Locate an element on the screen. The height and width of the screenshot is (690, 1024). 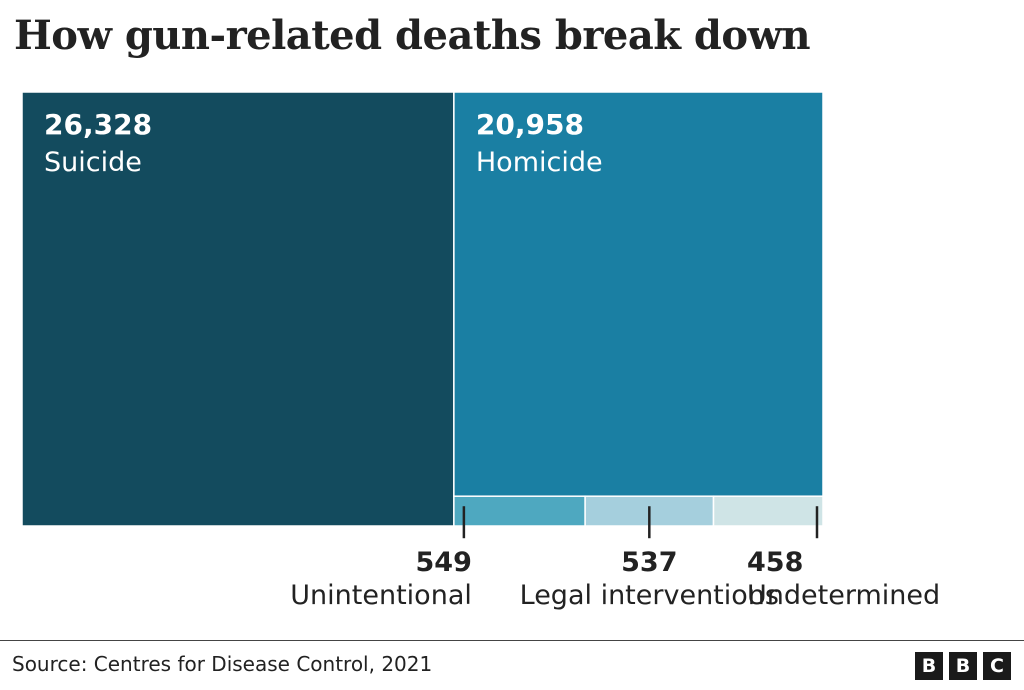
data-label-undetermined: Undetermined is located at coordinates (843, 595).